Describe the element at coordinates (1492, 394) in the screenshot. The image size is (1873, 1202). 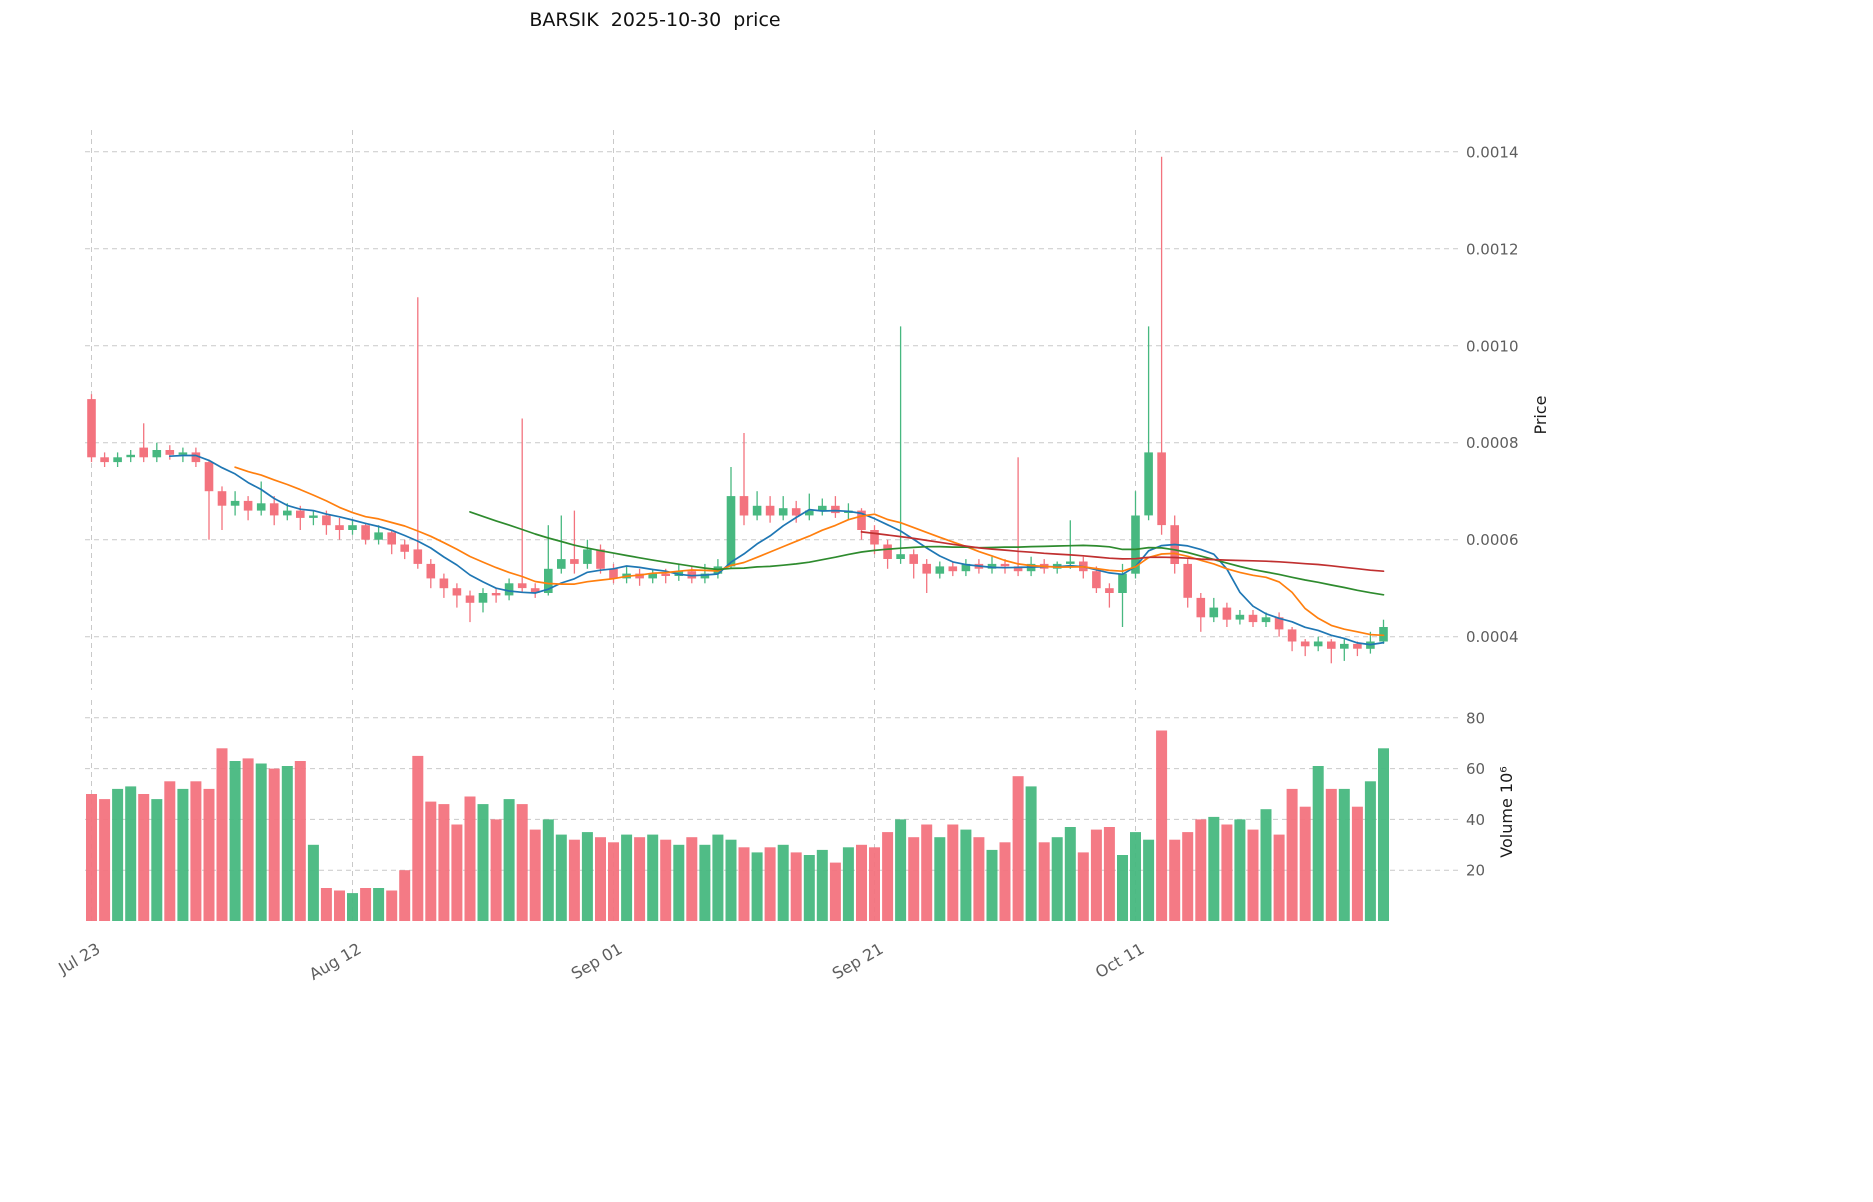
I see `price-axis-tick-labels: 0.0004 0.0006 0.0008 0.0010 0.0012 0.0014` at that location.